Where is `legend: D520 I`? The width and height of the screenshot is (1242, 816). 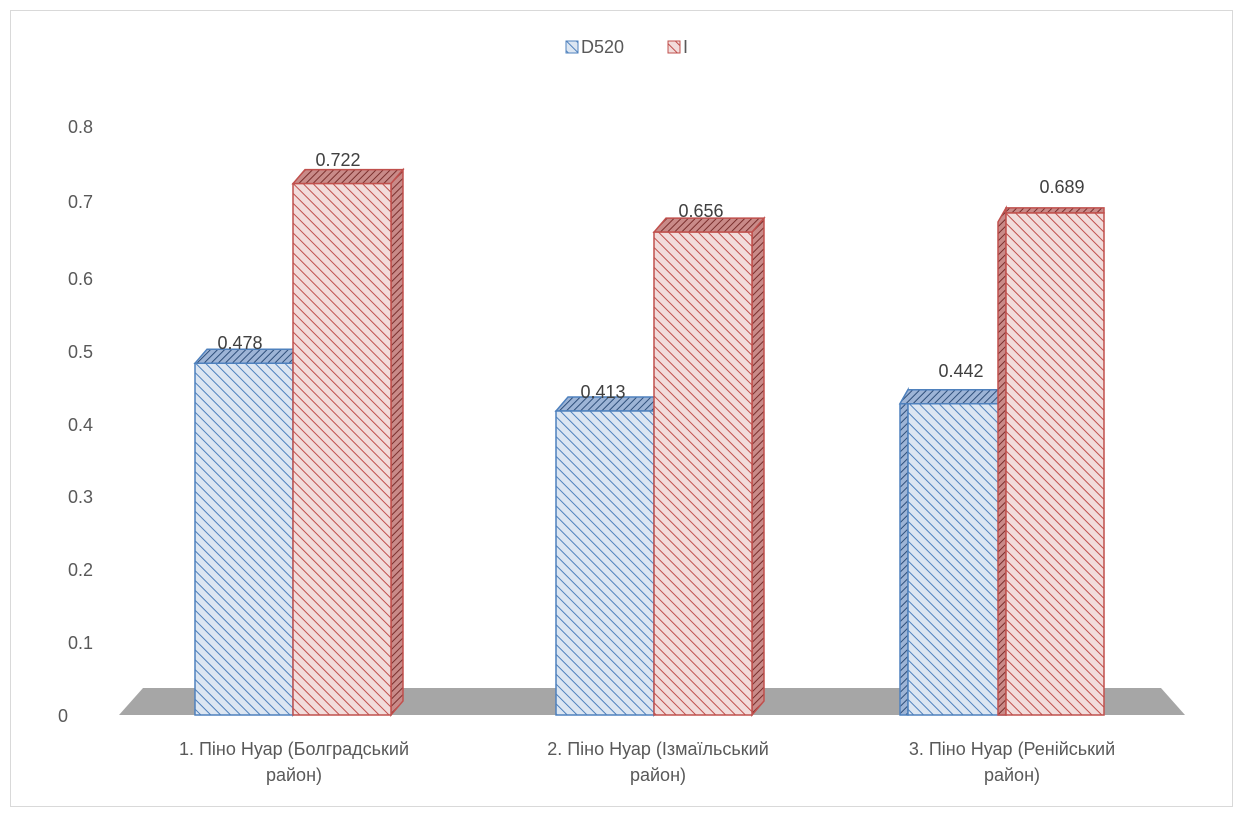 legend: D520 I is located at coordinates (626, 47).